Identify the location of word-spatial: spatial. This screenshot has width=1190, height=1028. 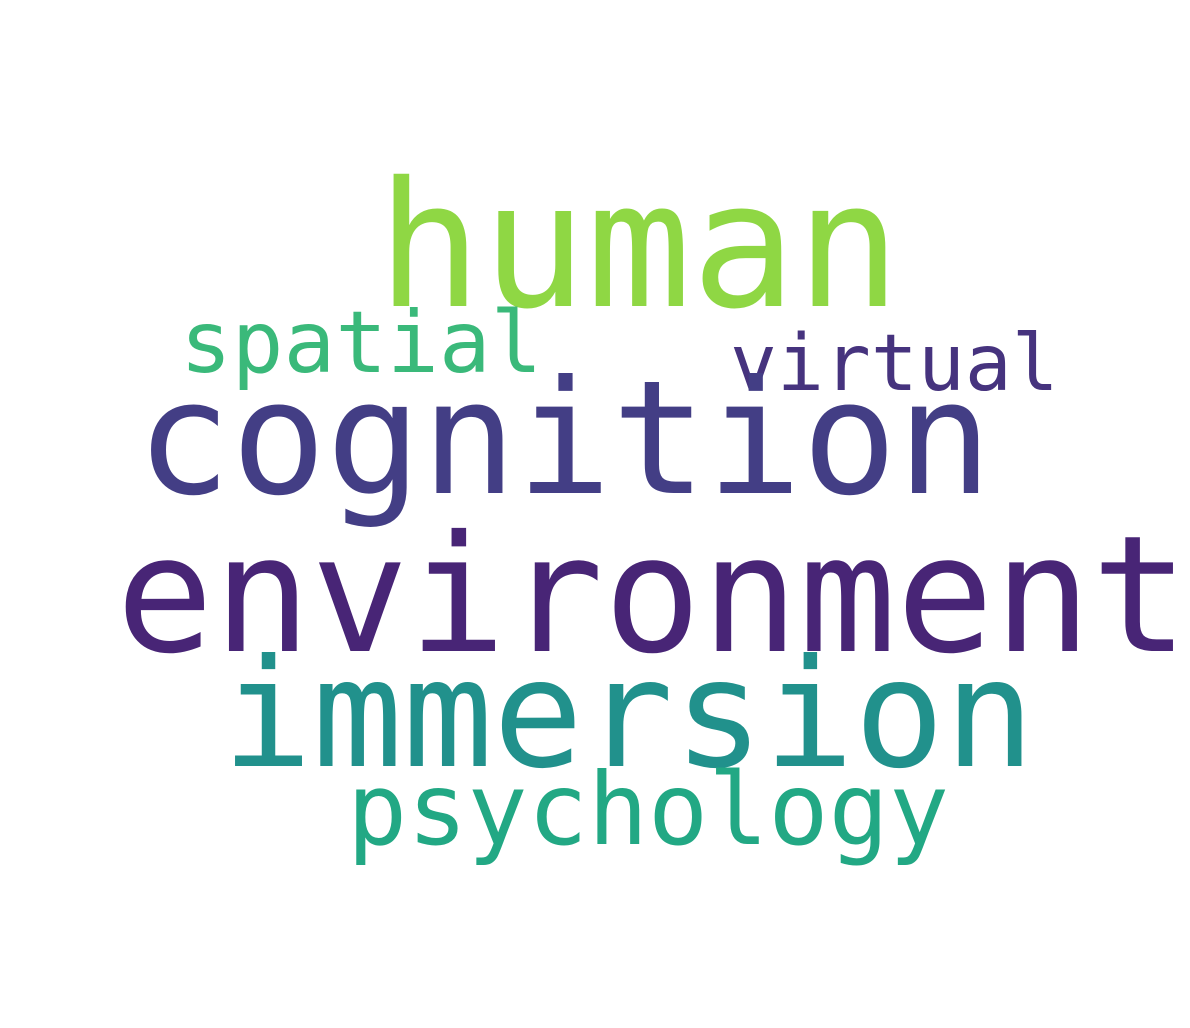
(361, 343).